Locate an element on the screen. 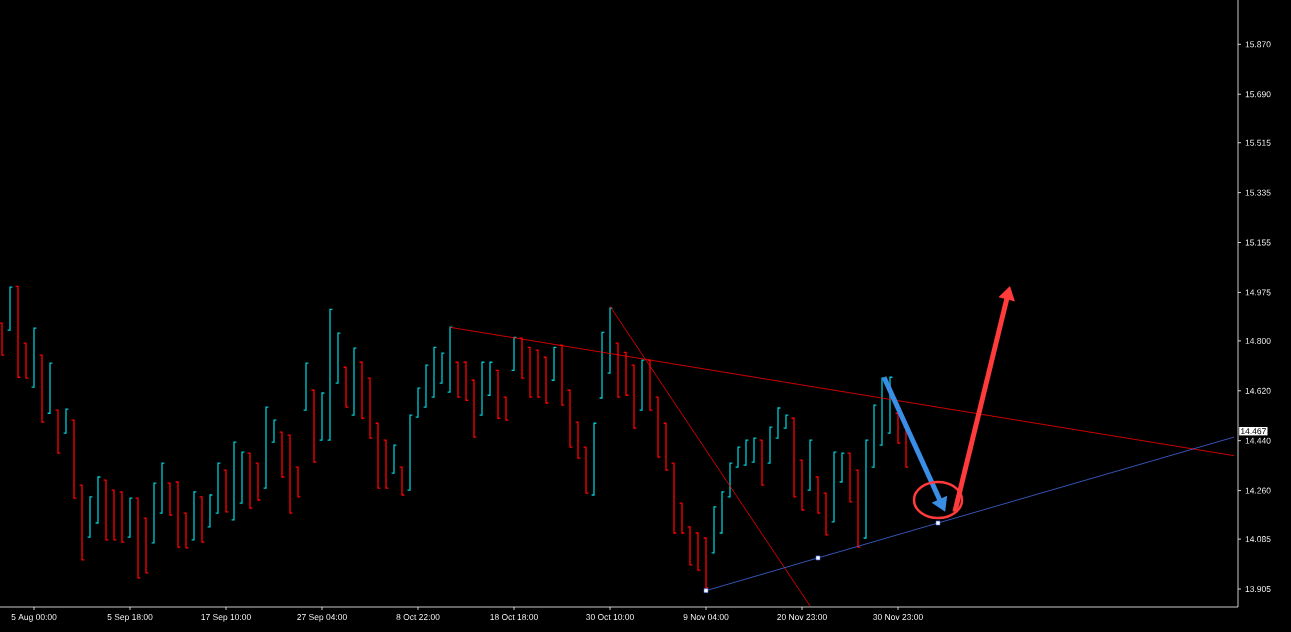  x-tick-label: 5 Aug 00:00 is located at coordinates (34, 618).